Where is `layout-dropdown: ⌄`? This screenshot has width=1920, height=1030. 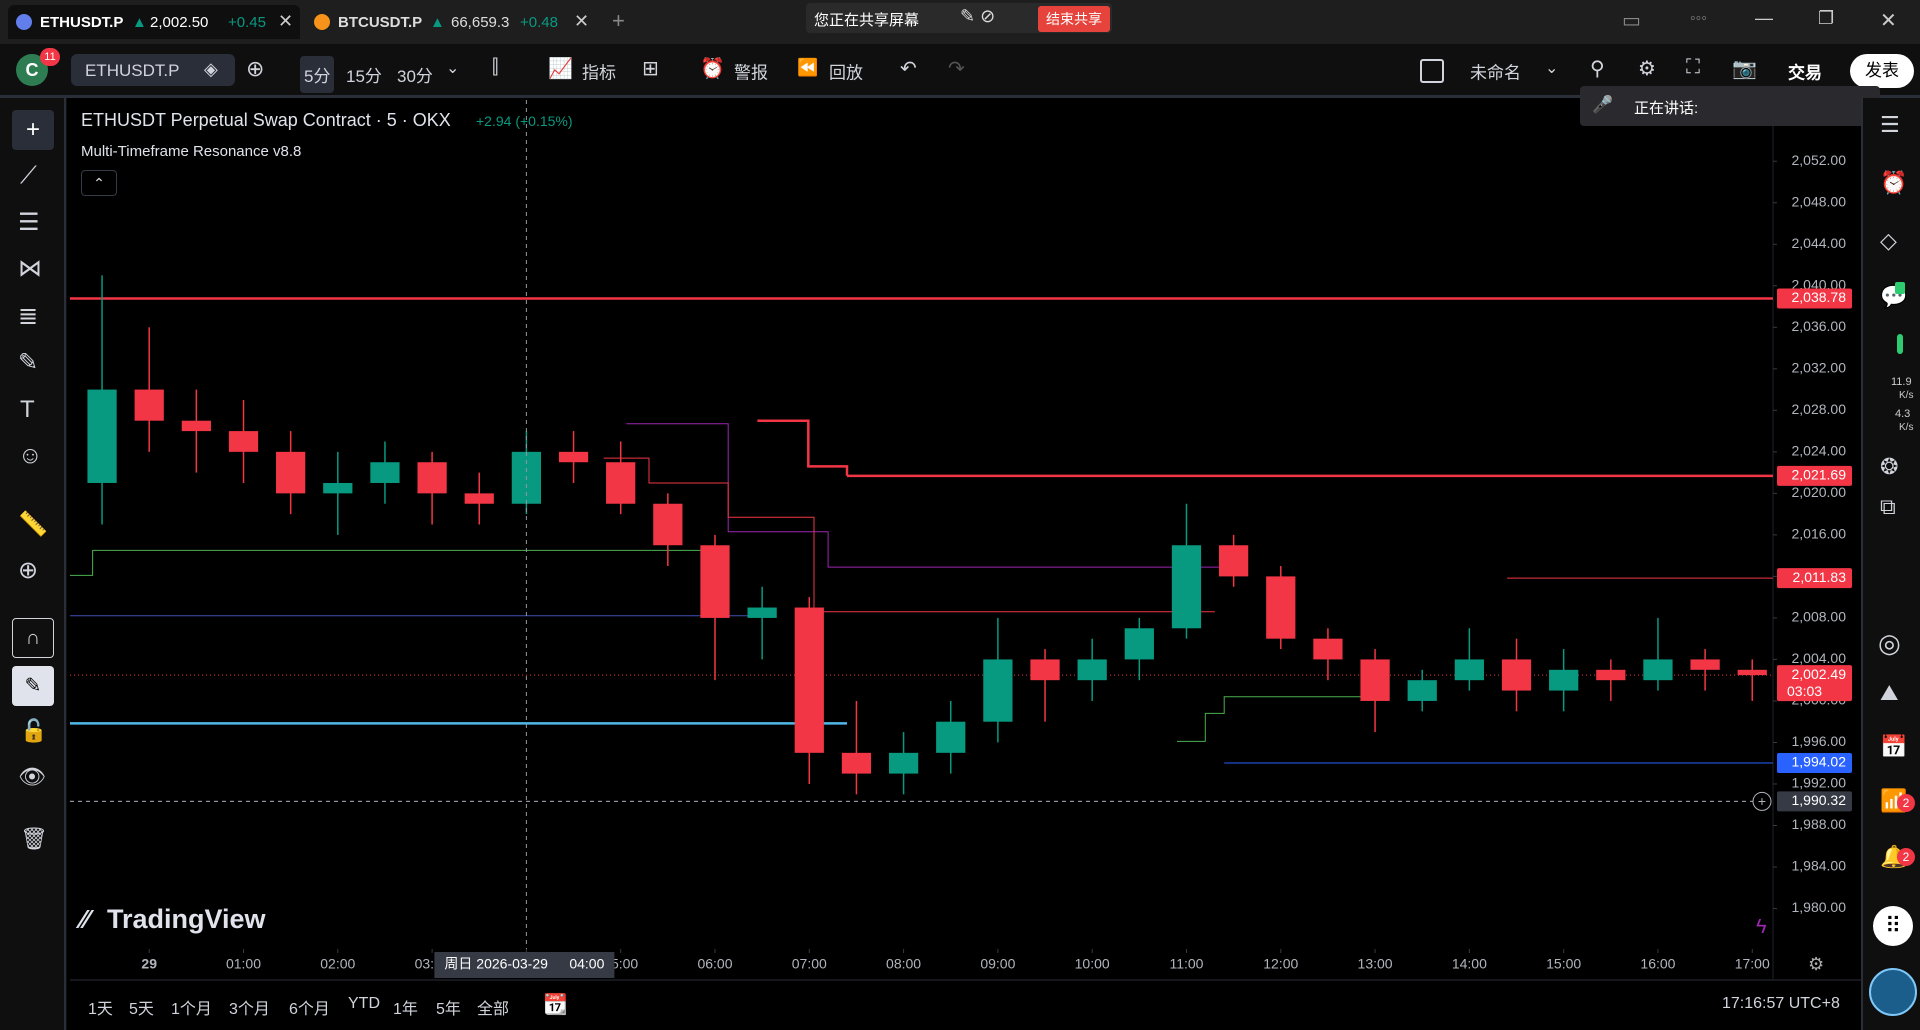
layout-dropdown: ⌄ is located at coordinates (1552, 68).